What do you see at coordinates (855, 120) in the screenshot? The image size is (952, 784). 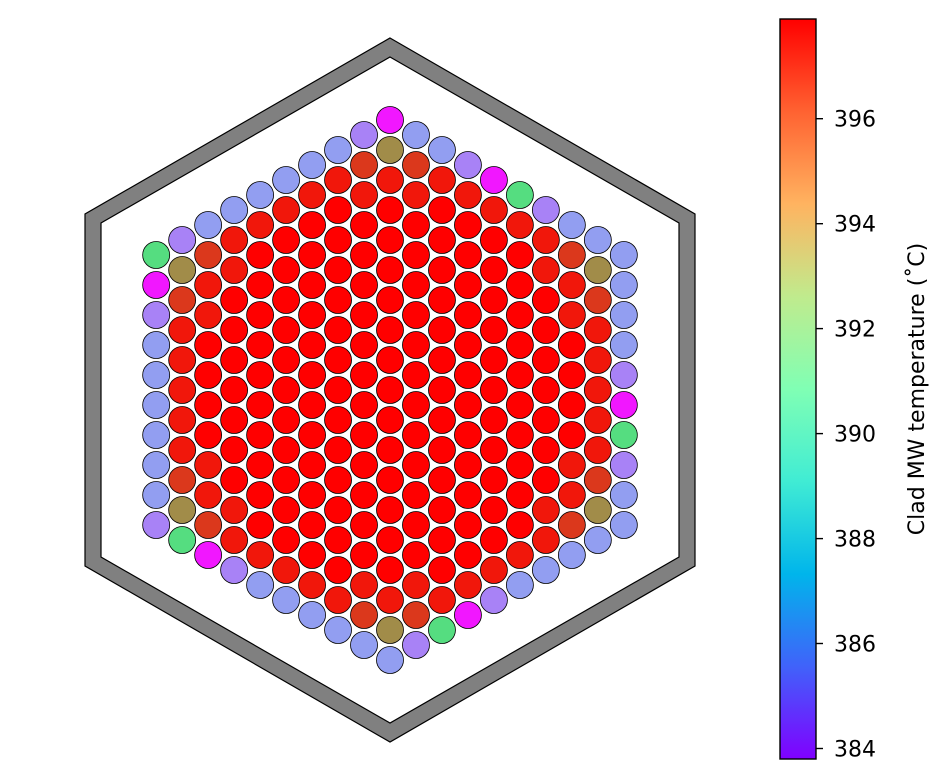 I see `colorbar-tick-label: 396` at bounding box center [855, 120].